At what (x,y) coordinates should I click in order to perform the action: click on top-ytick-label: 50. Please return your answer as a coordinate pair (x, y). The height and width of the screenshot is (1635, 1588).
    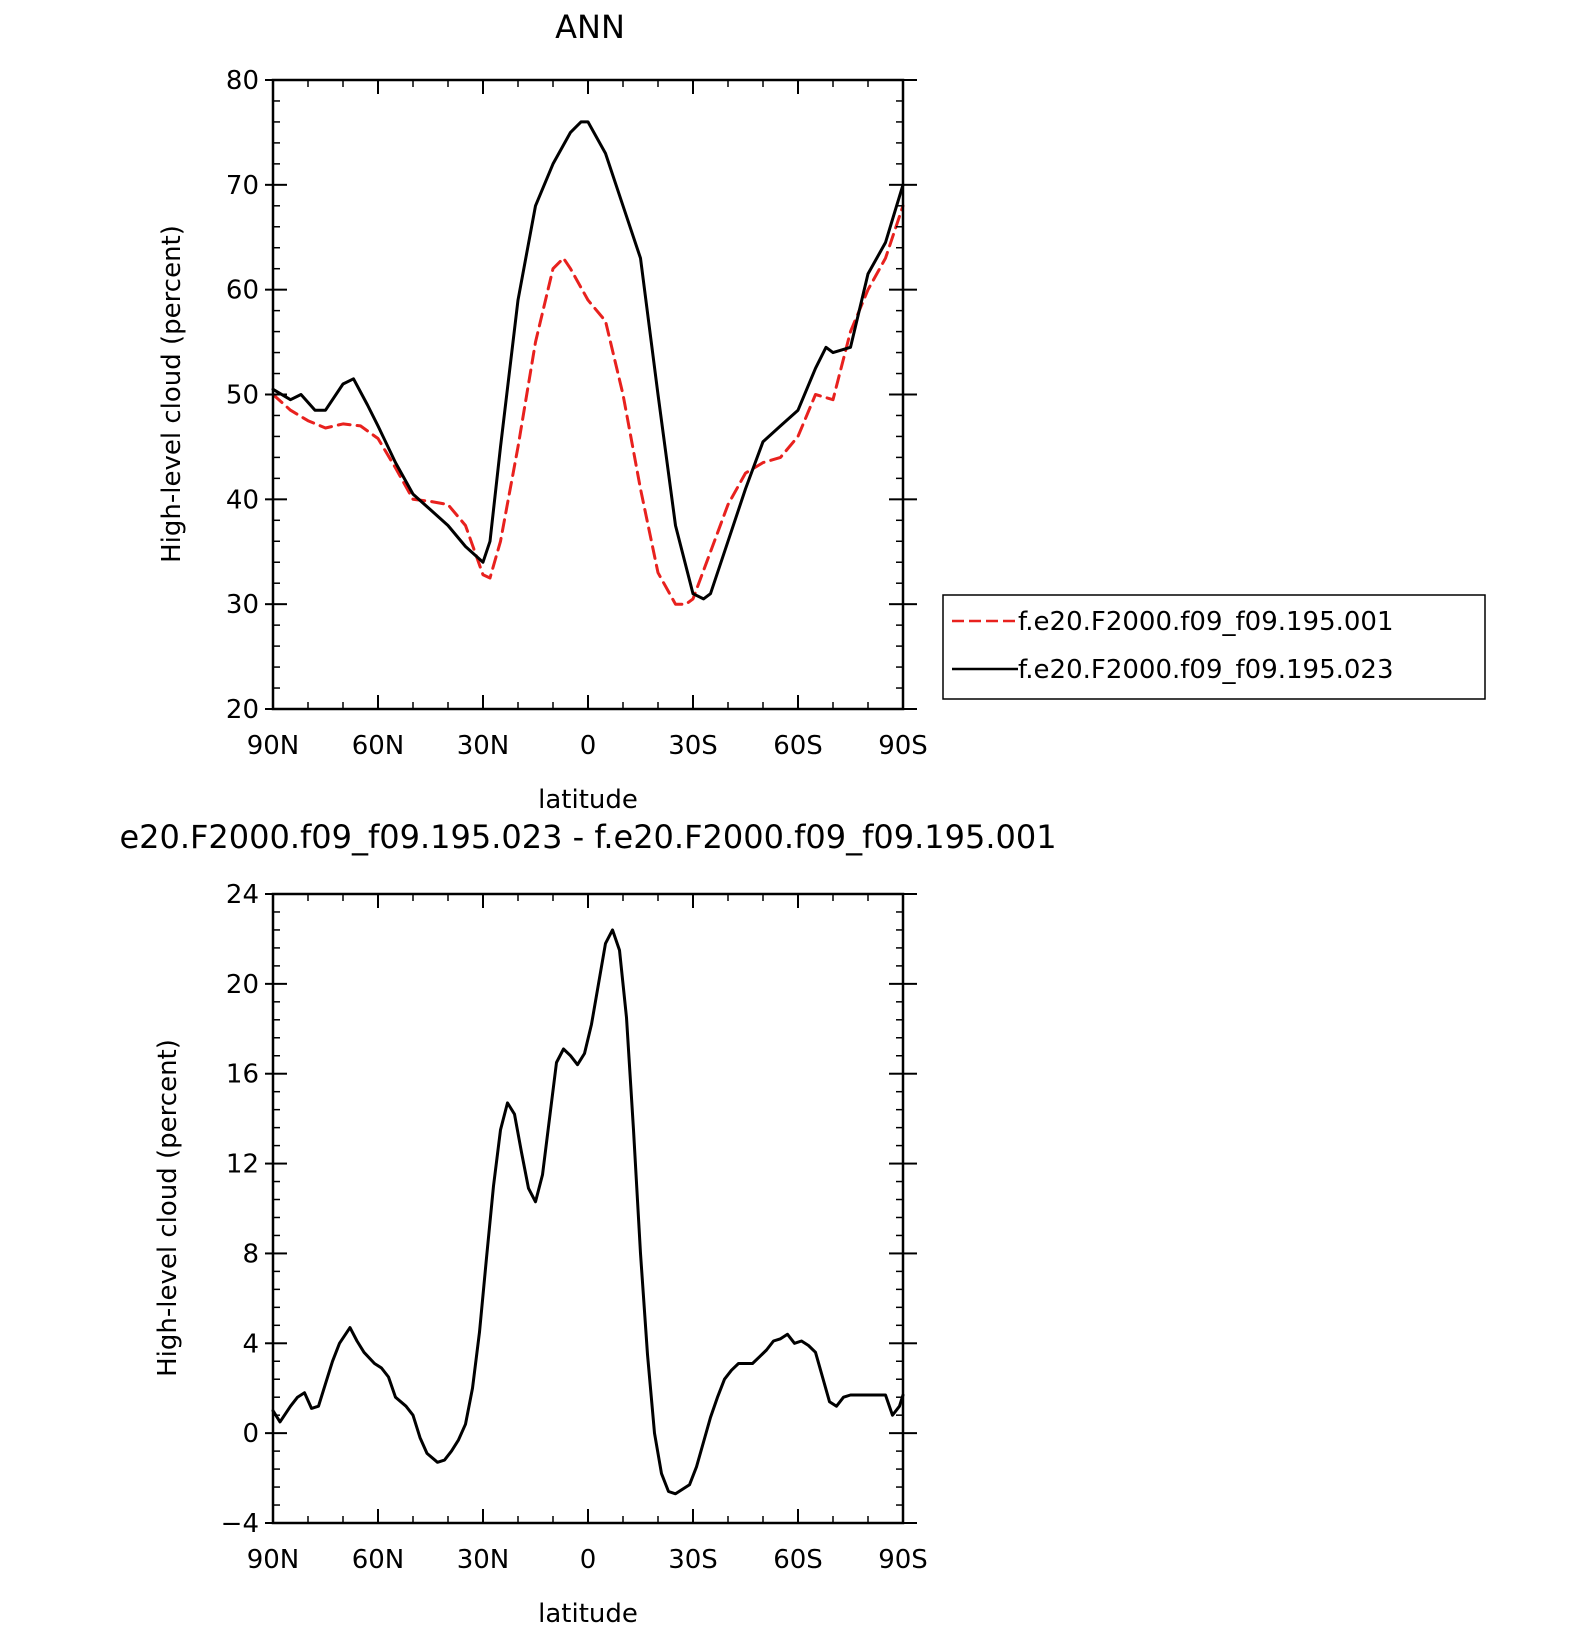
    Looking at the image, I should click on (242, 396).